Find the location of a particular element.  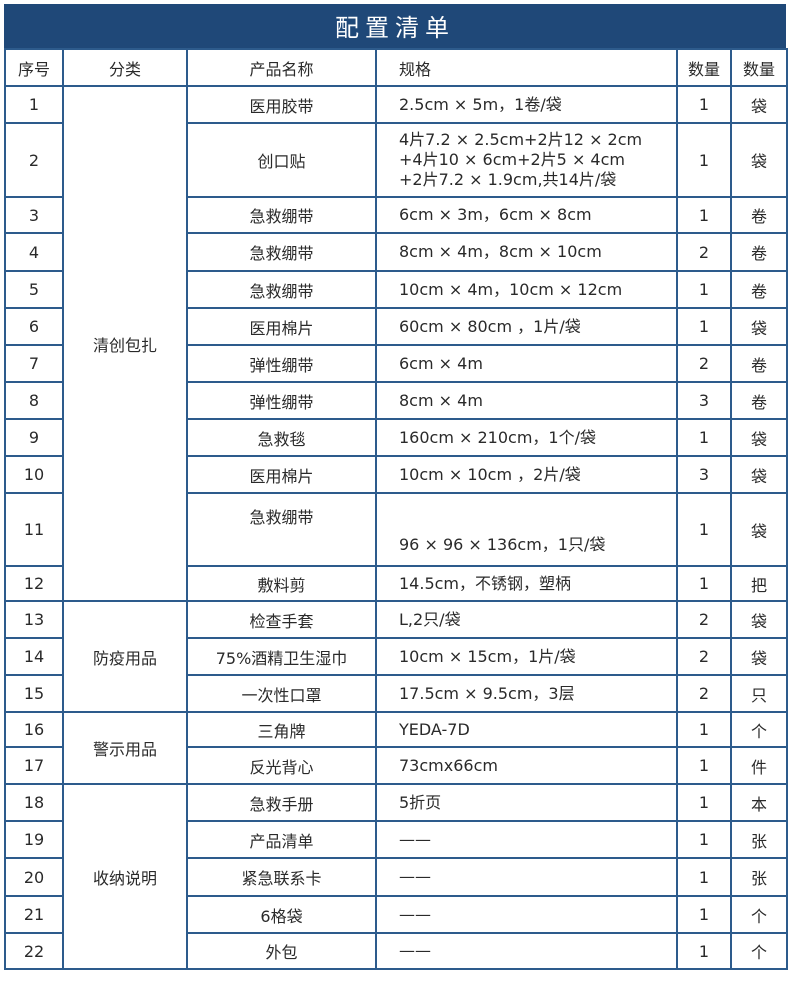

unit: 只 is located at coordinates (759, 693).